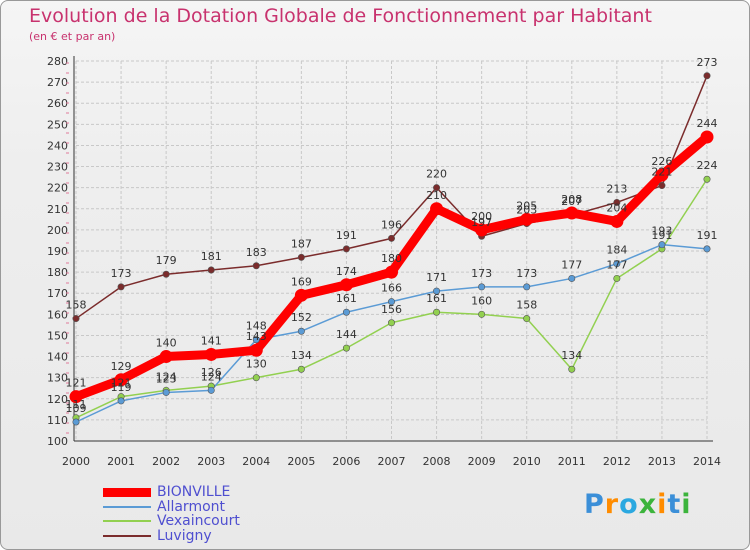 The width and height of the screenshot is (750, 550). What do you see at coordinates (256, 252) in the screenshot?
I see `data-label: 183` at bounding box center [256, 252].